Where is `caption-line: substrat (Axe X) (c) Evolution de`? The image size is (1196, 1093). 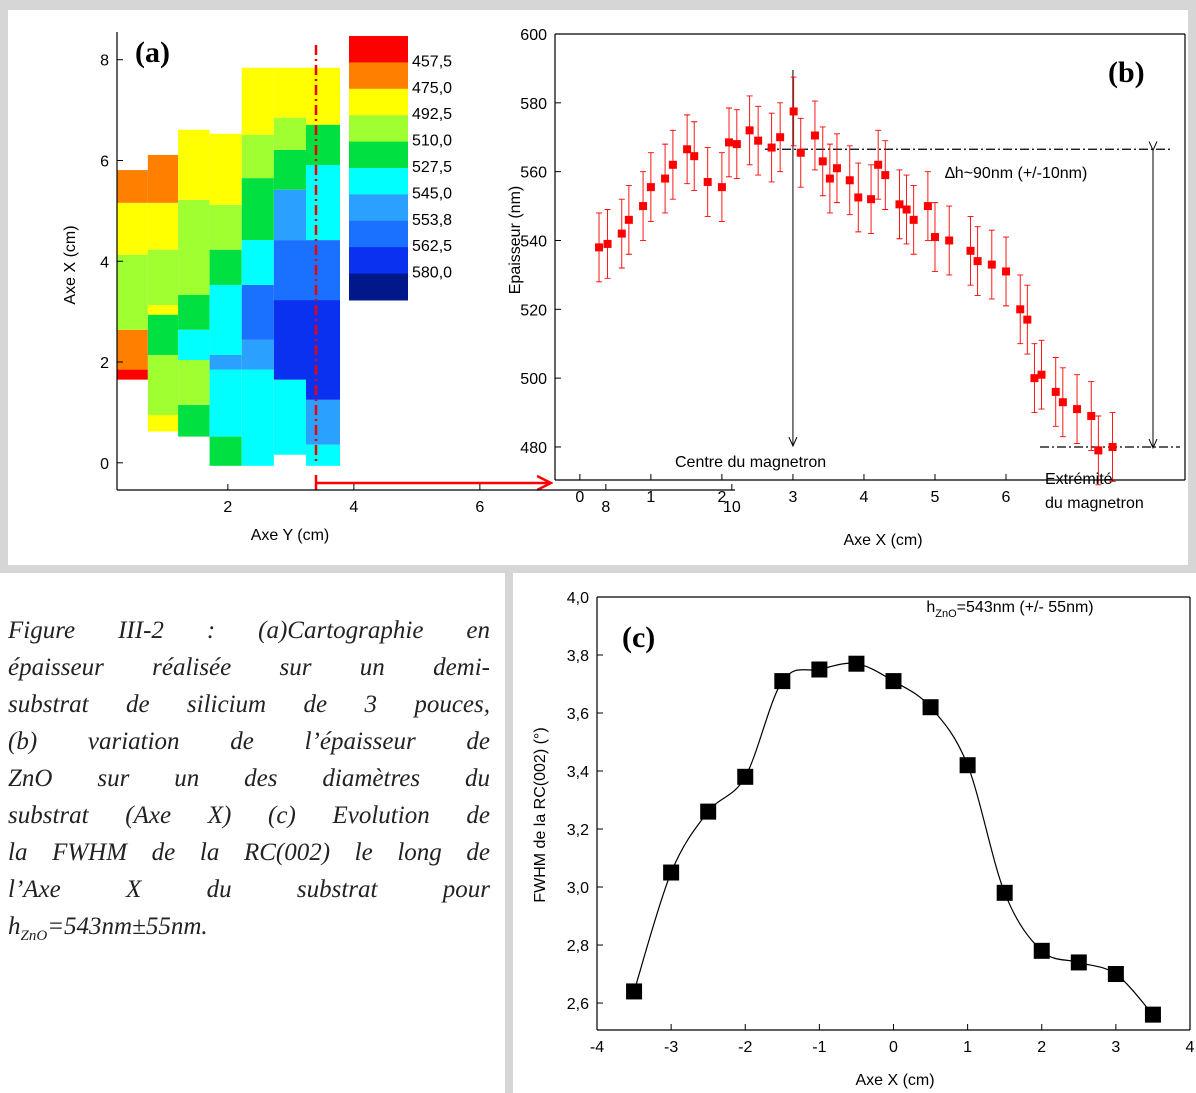 caption-line: substrat (Axe X) (c) Evolution de is located at coordinates (249, 815).